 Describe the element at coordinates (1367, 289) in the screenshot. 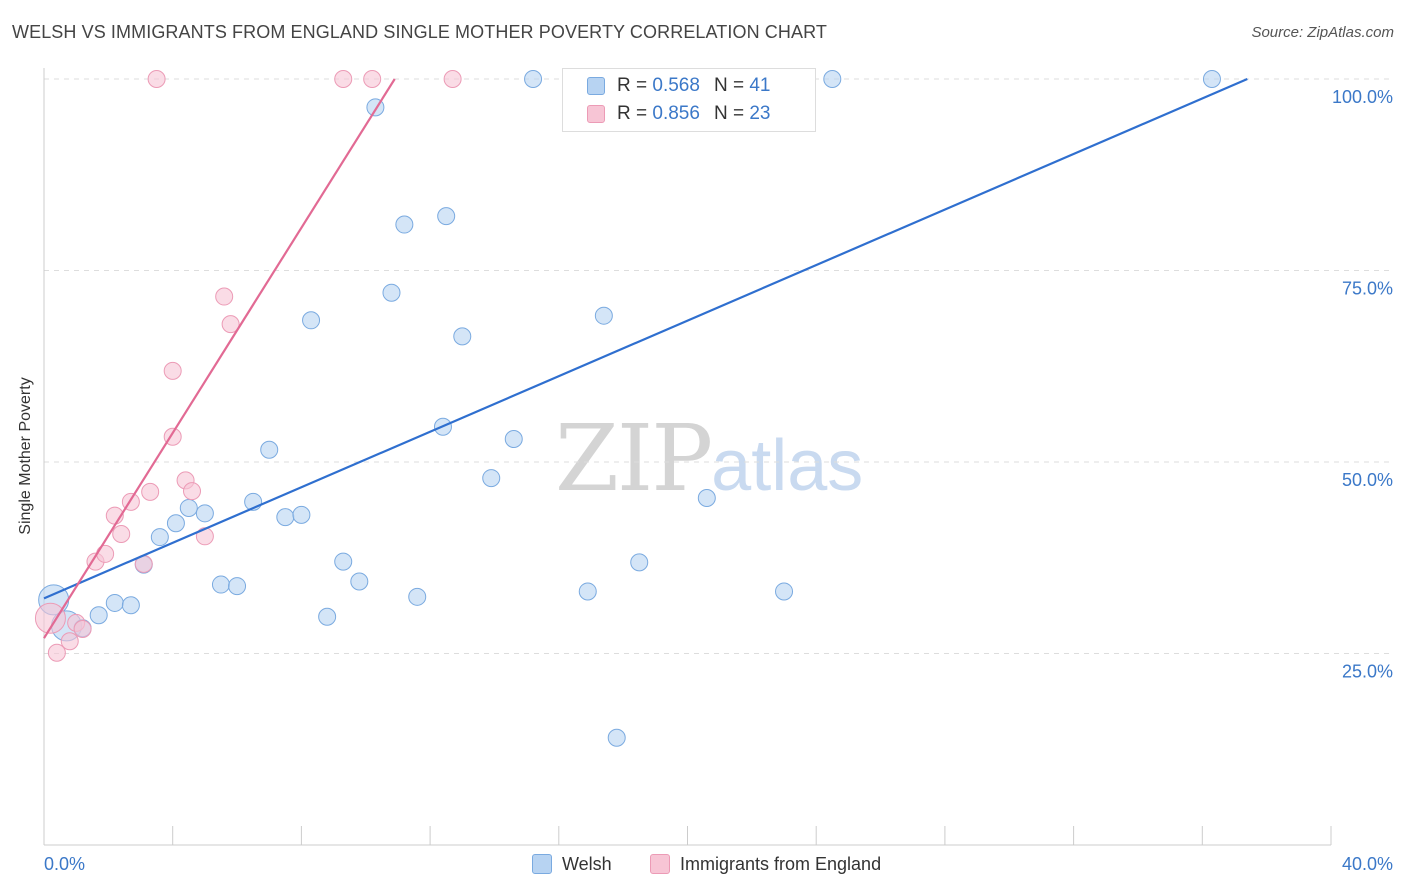

I see `y-tick-label: 75.0%` at that location.